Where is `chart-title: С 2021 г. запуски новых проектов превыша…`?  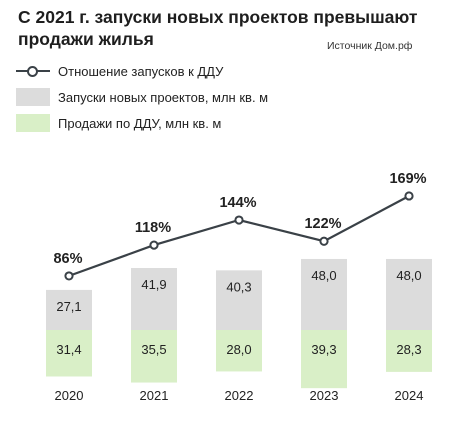 chart-title: С 2021 г. запуски новых проектов превыша… is located at coordinates (218, 28).